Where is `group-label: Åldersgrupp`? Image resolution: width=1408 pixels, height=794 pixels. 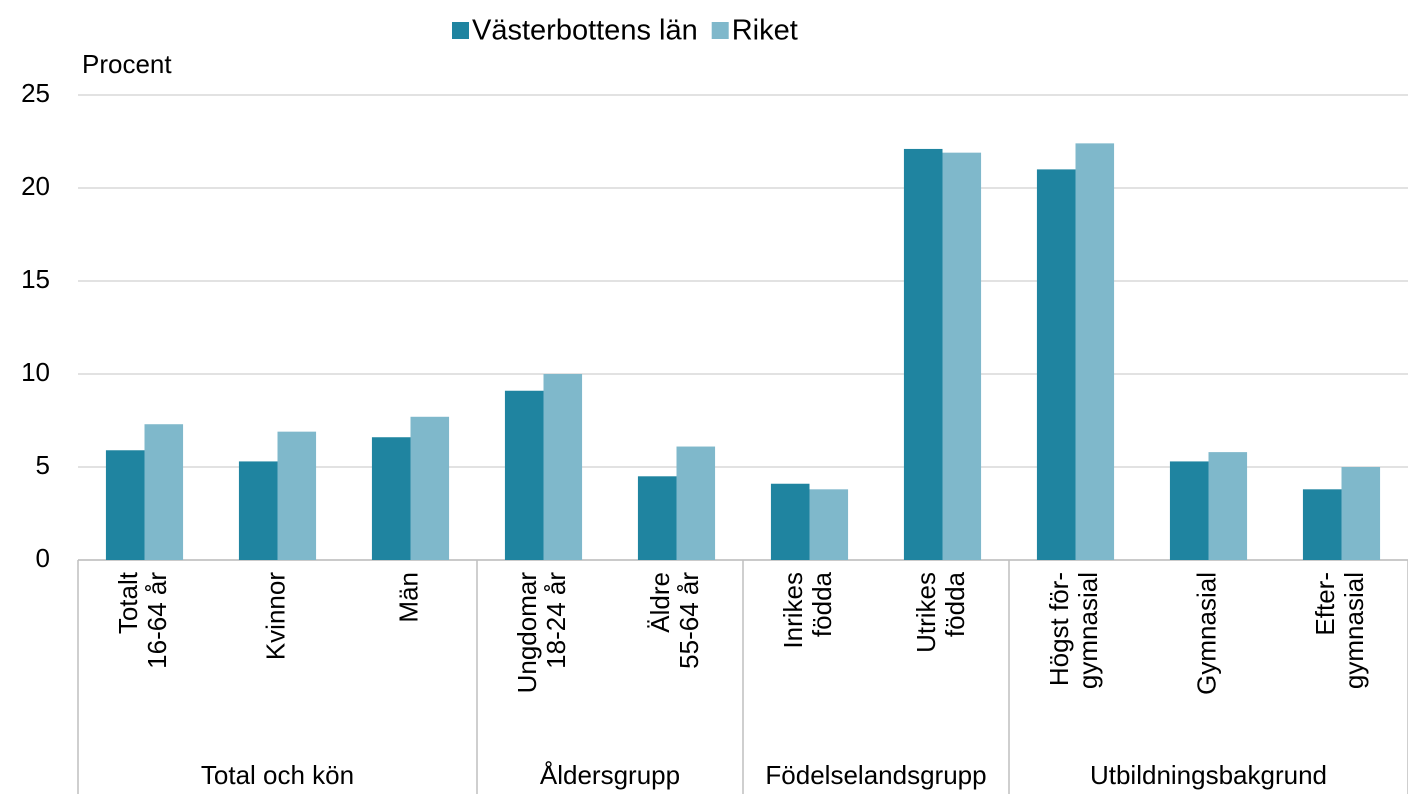 group-label: Åldersgrupp is located at coordinates (610, 775).